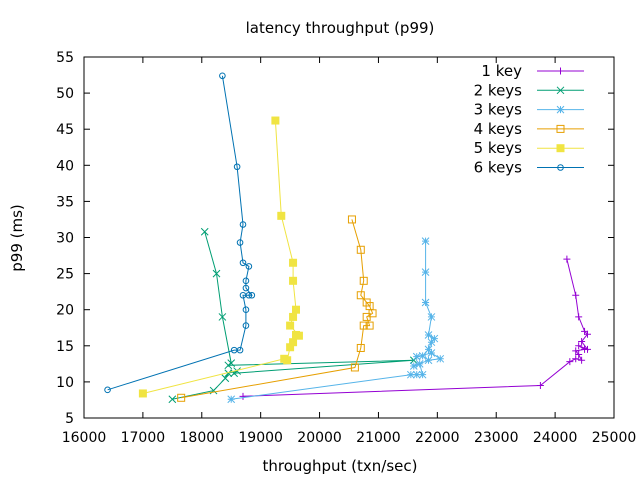  I want to click on y-tick-label: 20, so click(65, 311).